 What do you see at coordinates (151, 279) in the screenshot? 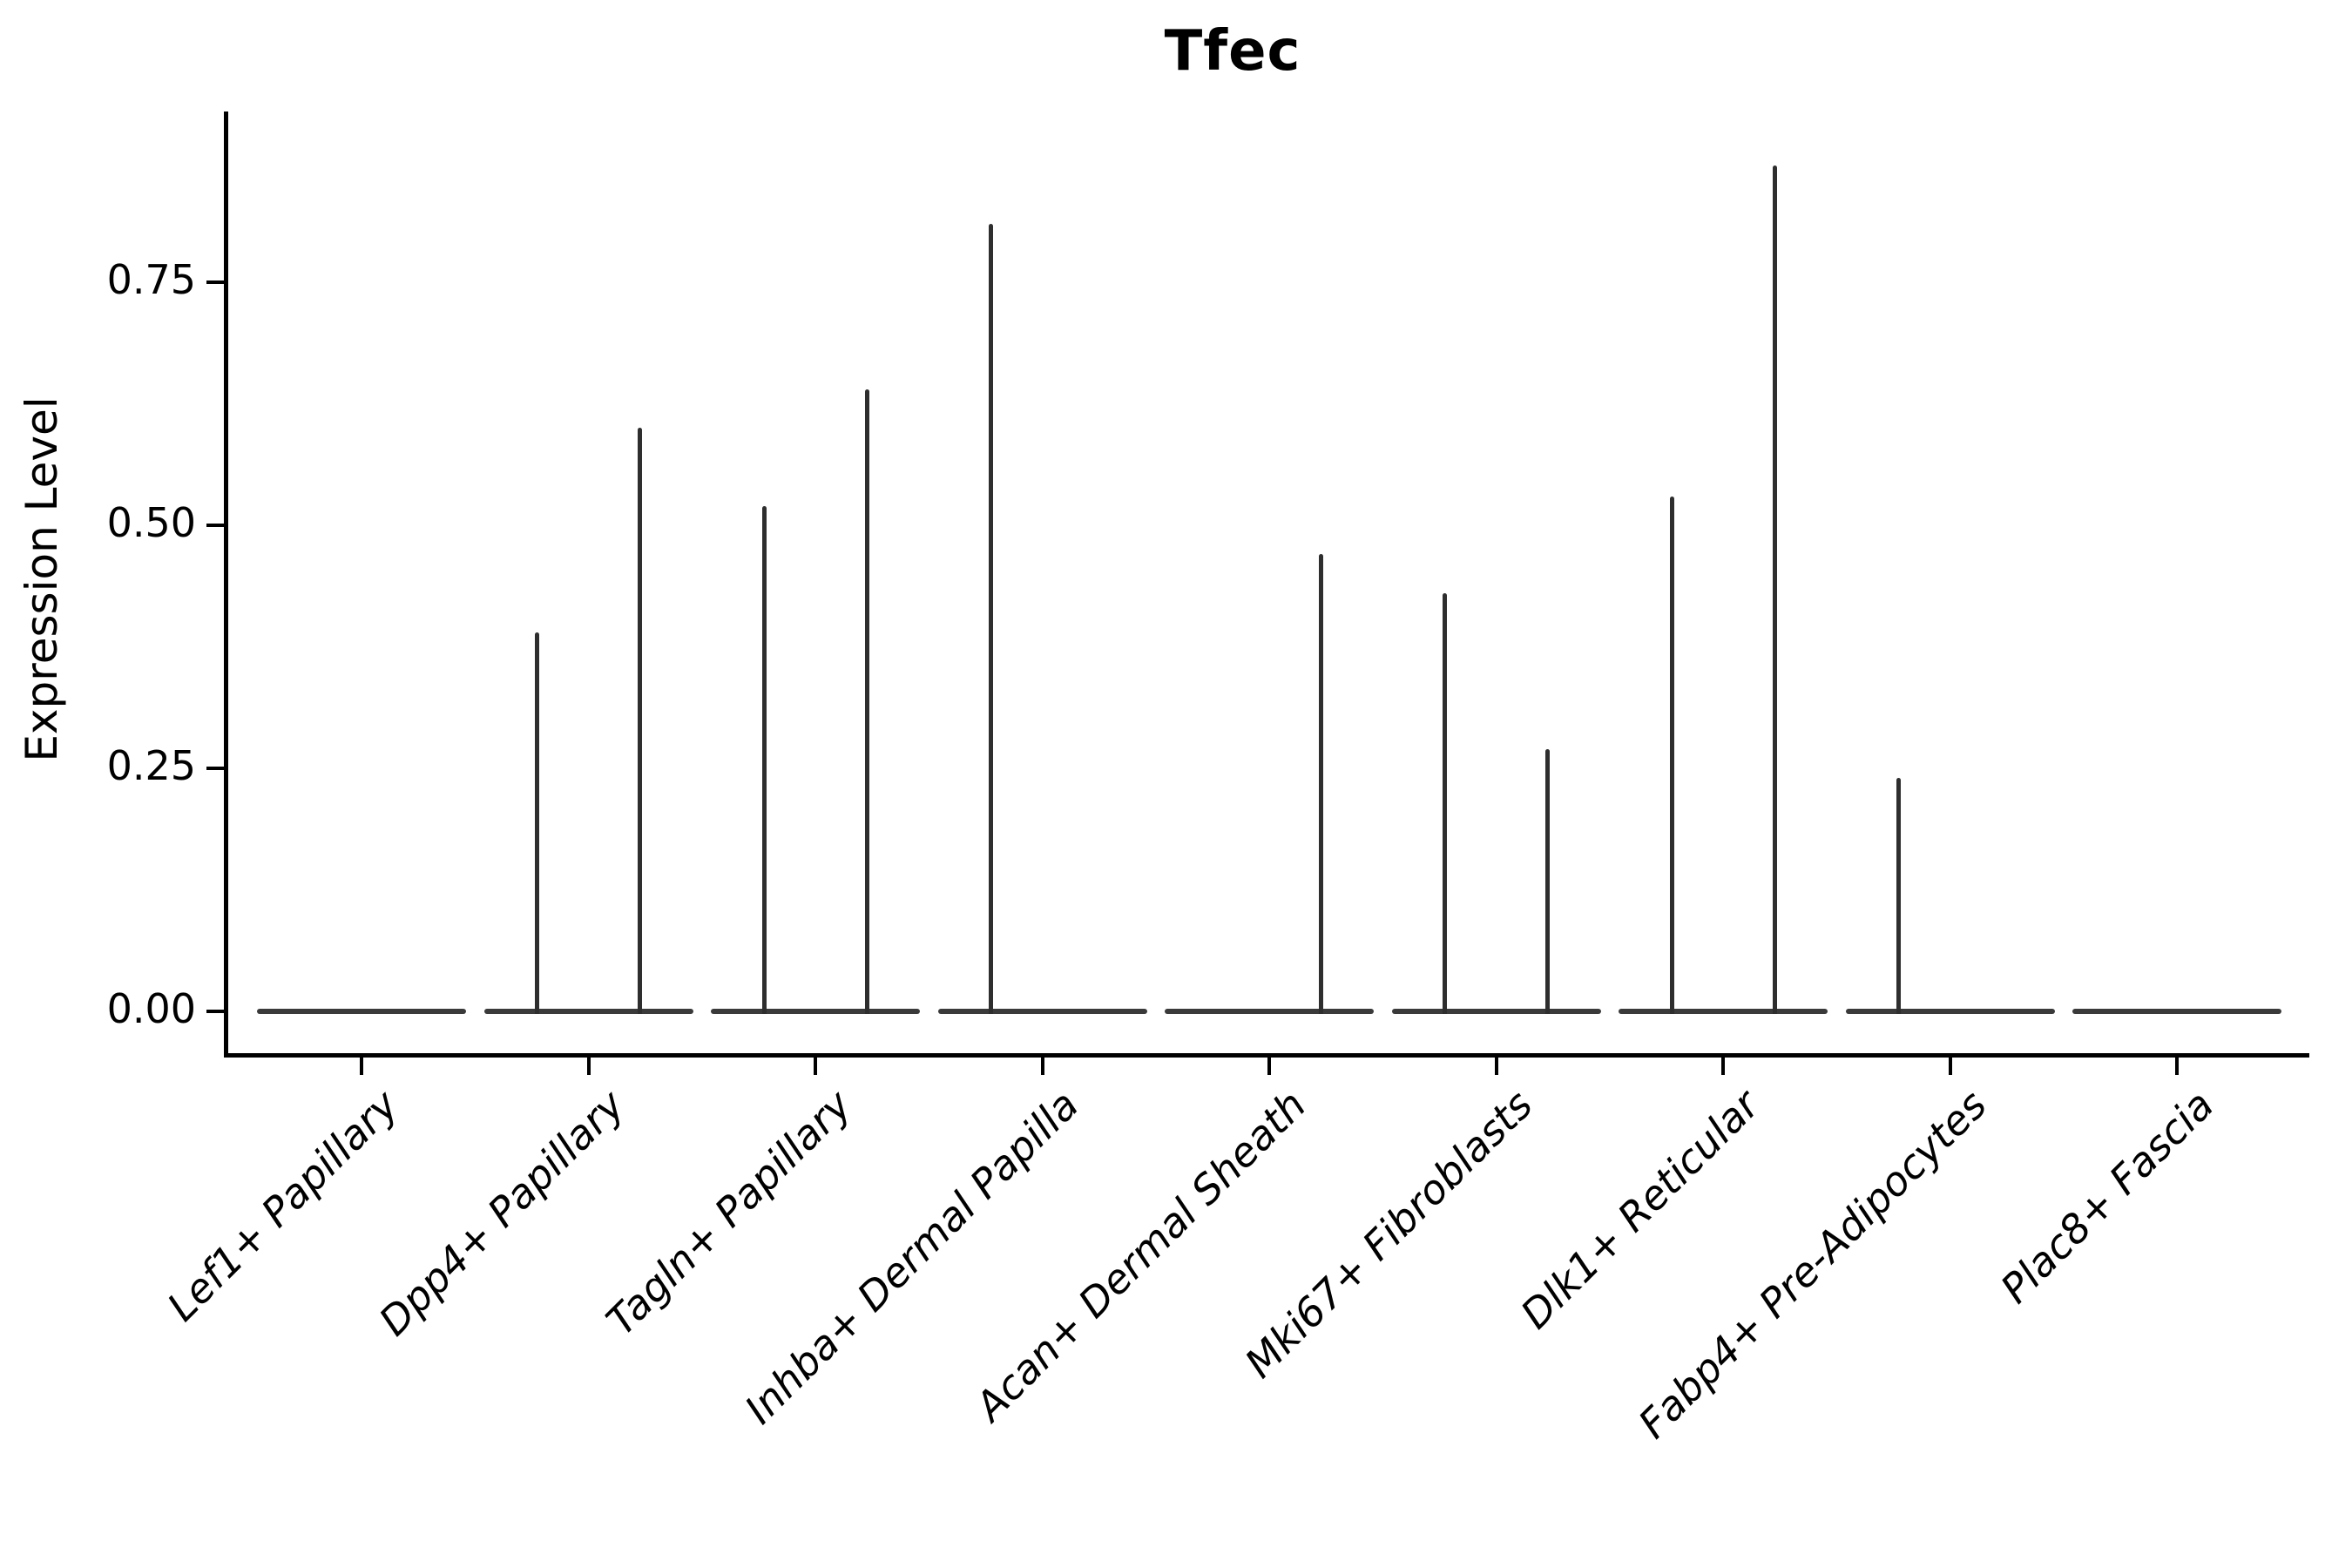
I see `y-tick-label: 0.75` at bounding box center [151, 279].